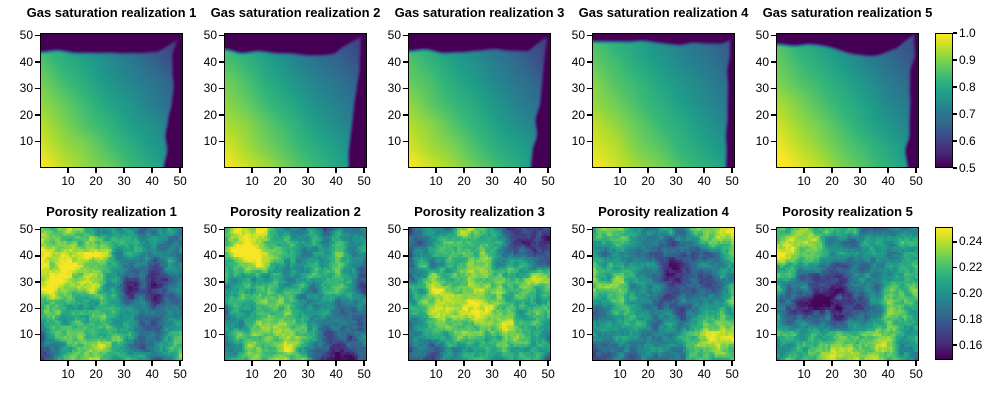  What do you see at coordinates (967, 140) in the screenshot?
I see `colorbar-tick-label: 0.6` at bounding box center [967, 140].